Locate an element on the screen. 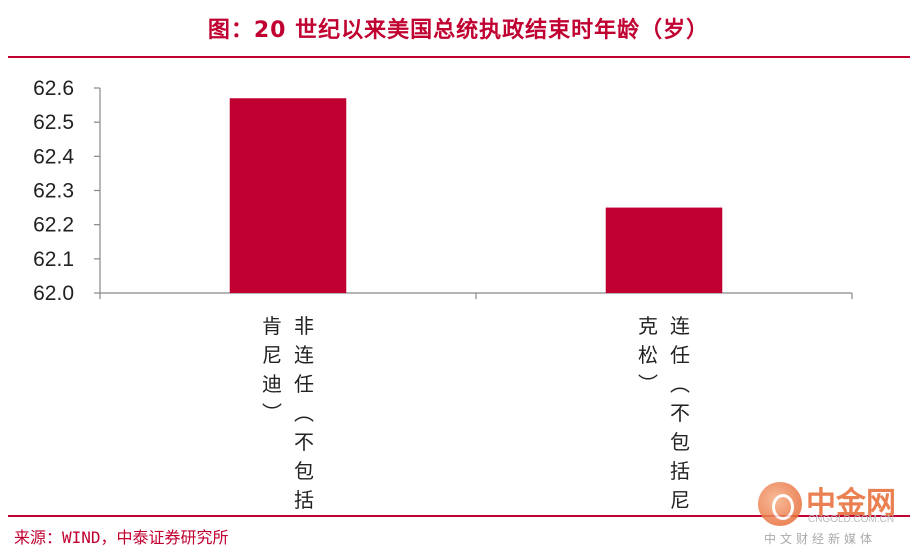  chart-title: 图：20 世纪以来美国总统执政结束时年龄（岁） is located at coordinates (458, 30).